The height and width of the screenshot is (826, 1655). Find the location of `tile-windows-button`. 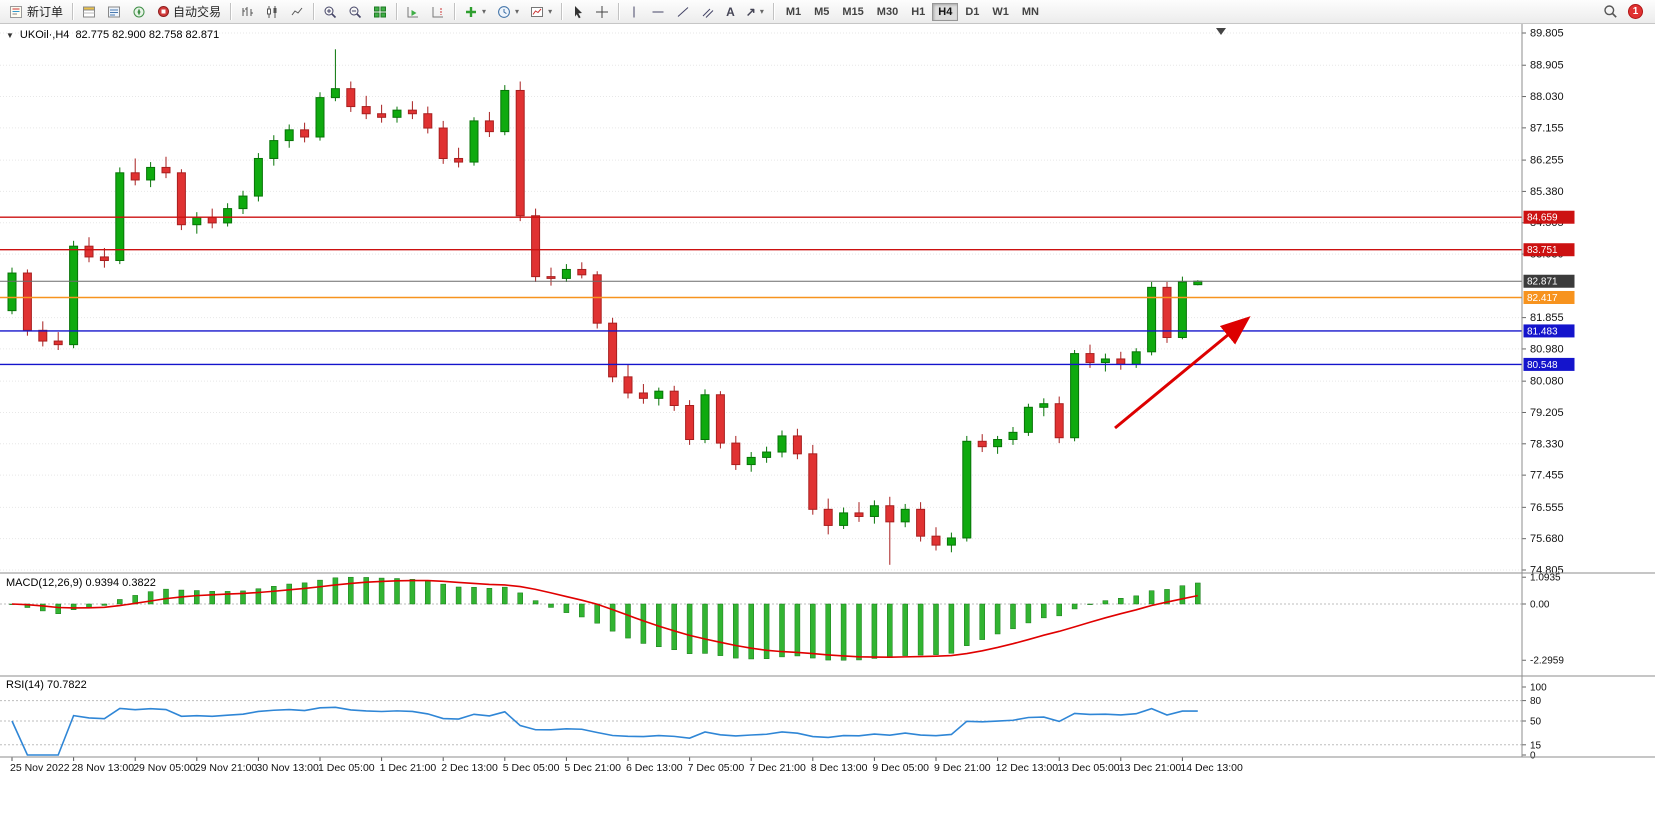

tile-windows-button is located at coordinates (380, 12).